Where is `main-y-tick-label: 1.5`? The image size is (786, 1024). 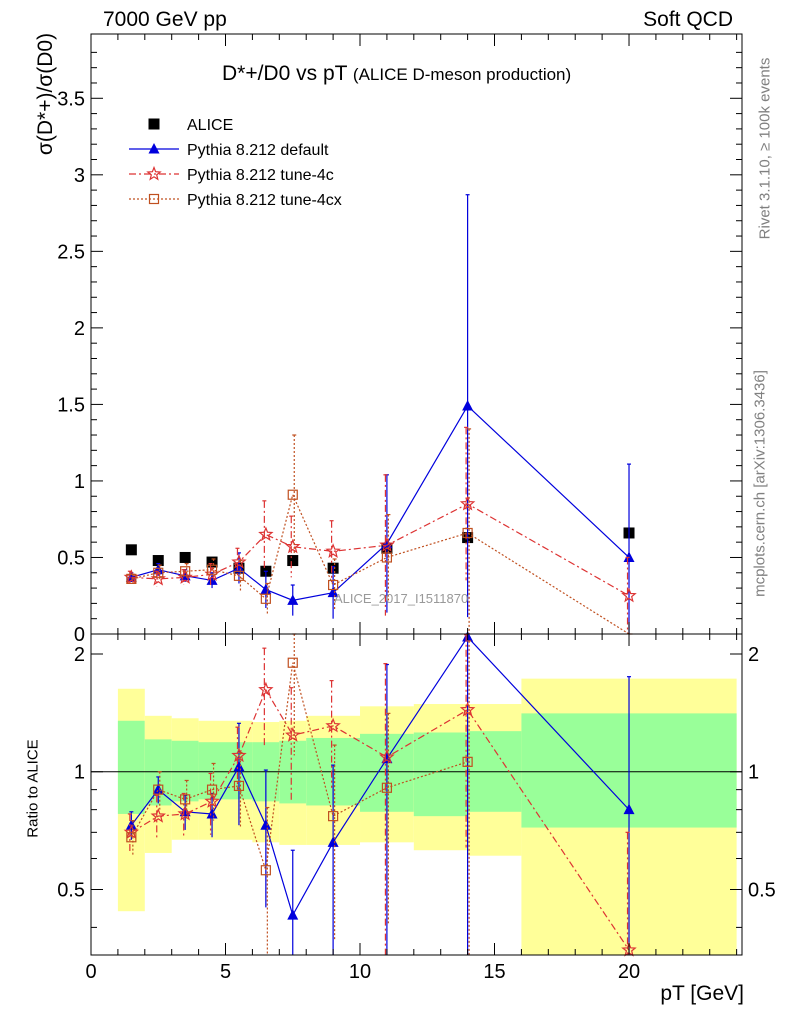 main-y-tick-label: 1.5 is located at coordinates (71, 405).